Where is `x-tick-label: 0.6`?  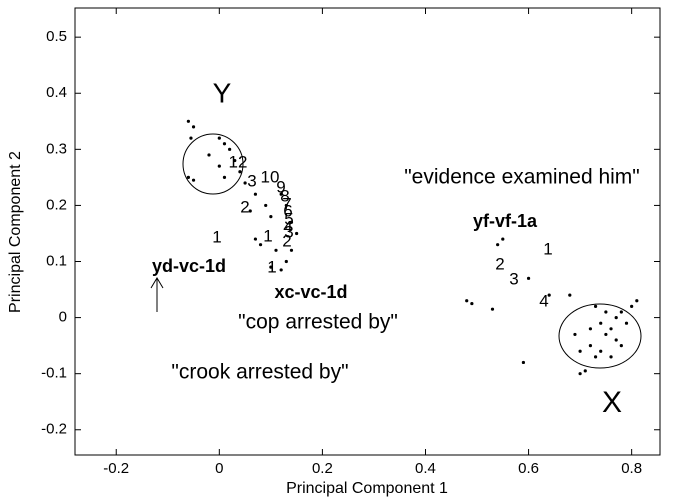 x-tick-label: 0.6 is located at coordinates (528, 468).